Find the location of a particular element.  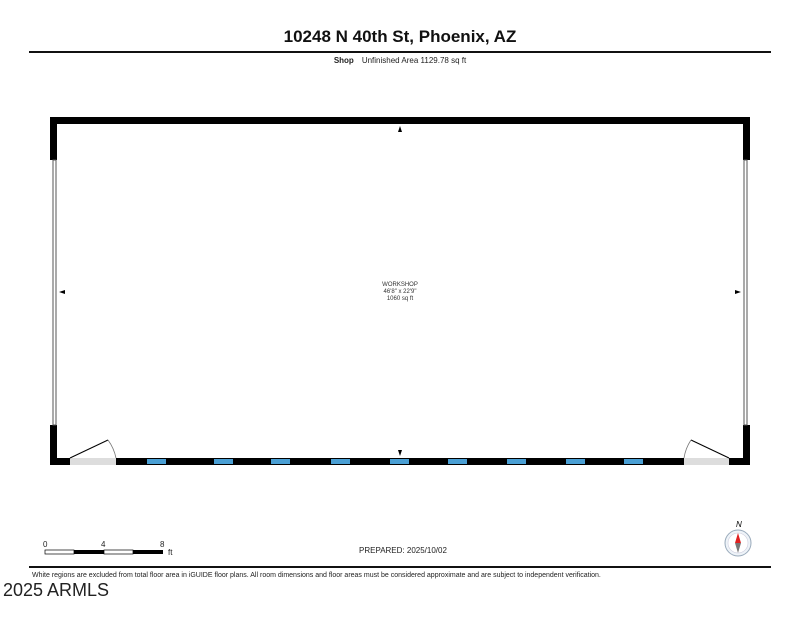

room-dimensions: 46'8" x 22'9" is located at coordinates (400, 292).